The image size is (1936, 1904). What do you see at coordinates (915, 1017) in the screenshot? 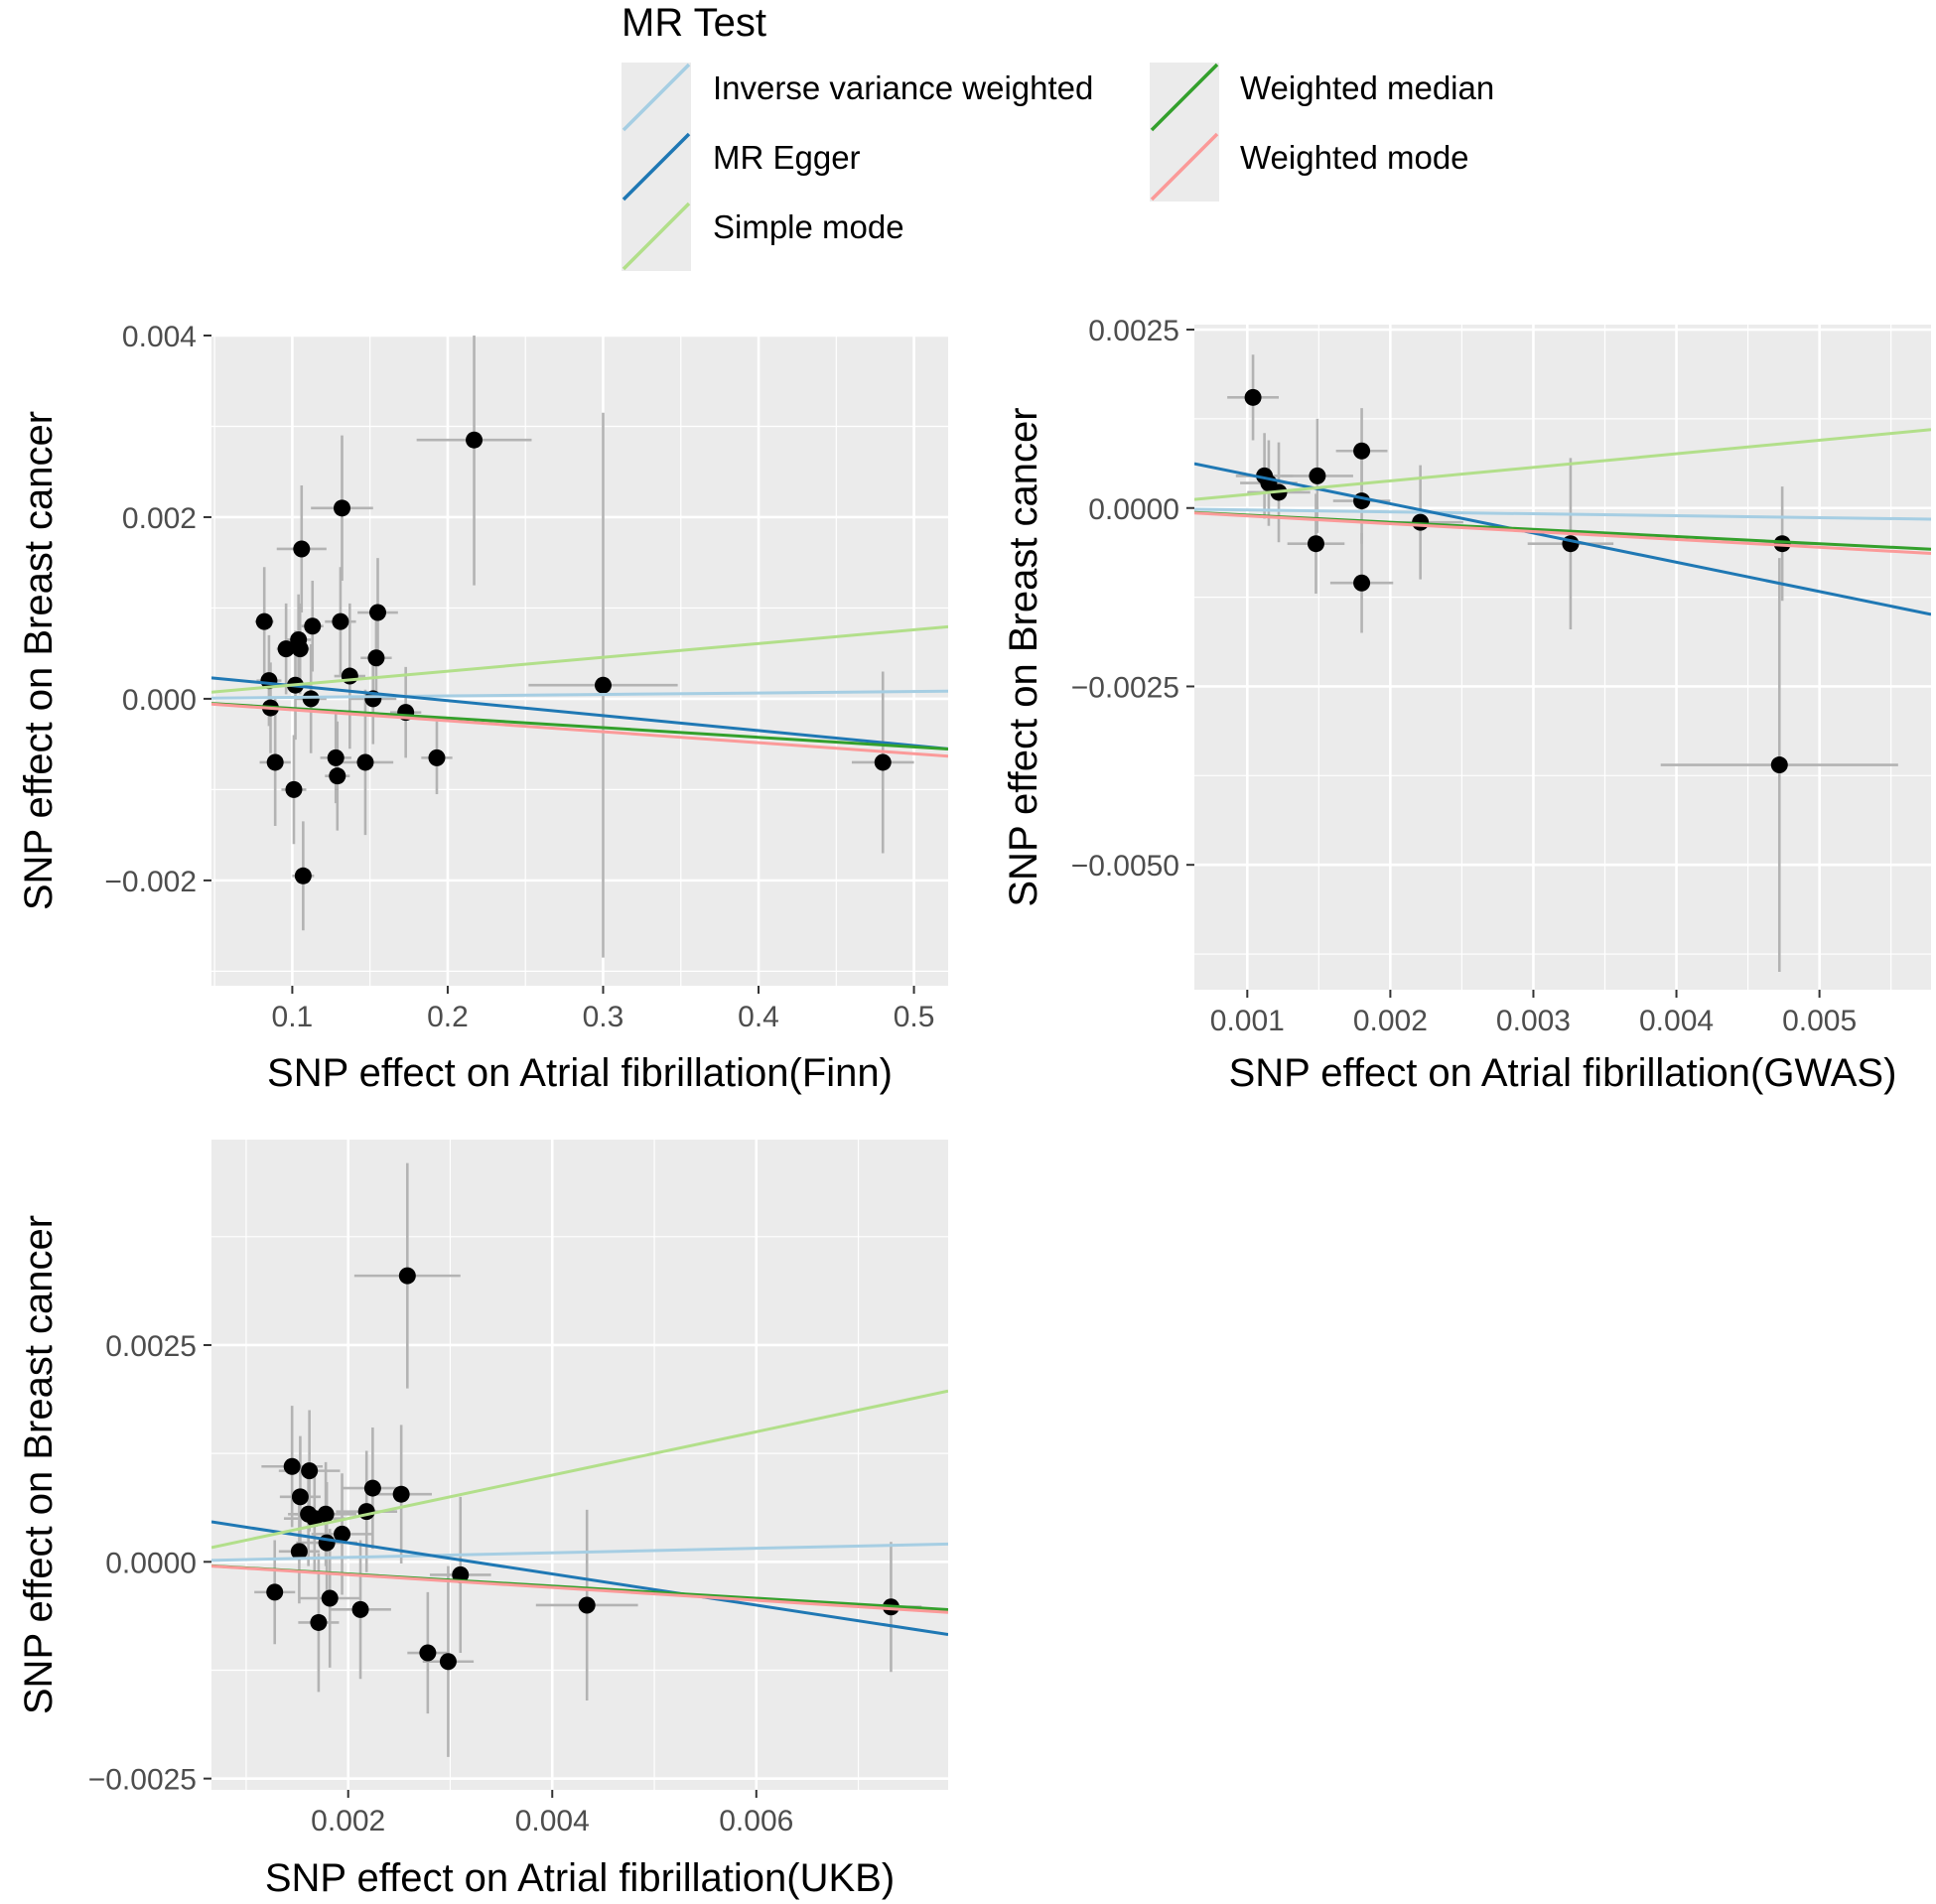
I see `x-tick-label: 0.5` at bounding box center [915, 1017].